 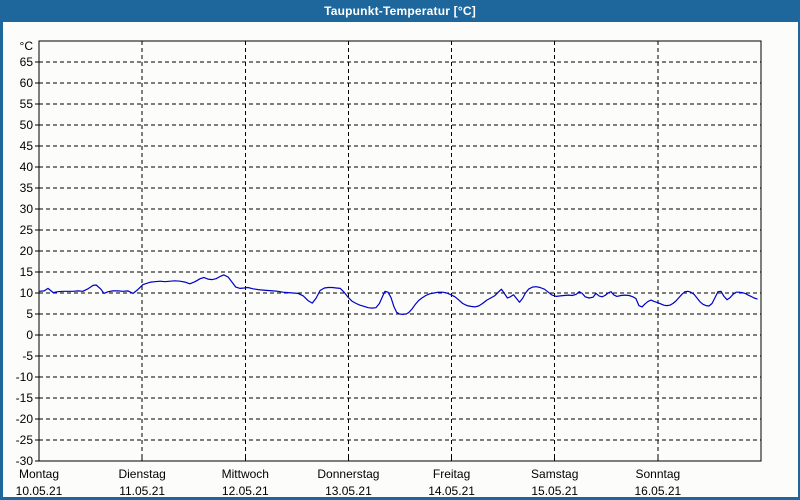 I want to click on y-tick-label: 15, so click(x=27, y=272).